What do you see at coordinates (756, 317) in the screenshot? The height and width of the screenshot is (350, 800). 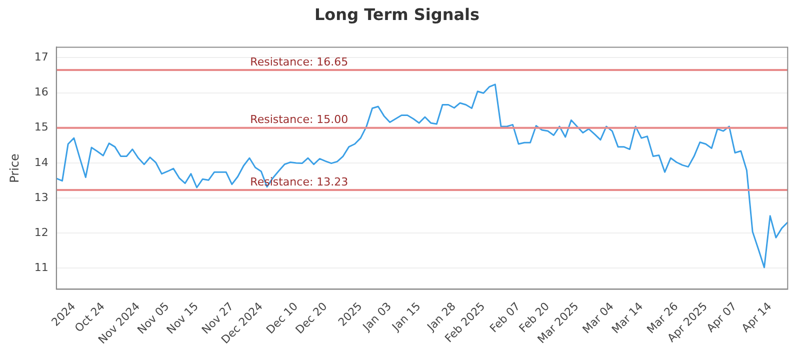 I see `x-tick-label: Apr 14` at bounding box center [756, 317].